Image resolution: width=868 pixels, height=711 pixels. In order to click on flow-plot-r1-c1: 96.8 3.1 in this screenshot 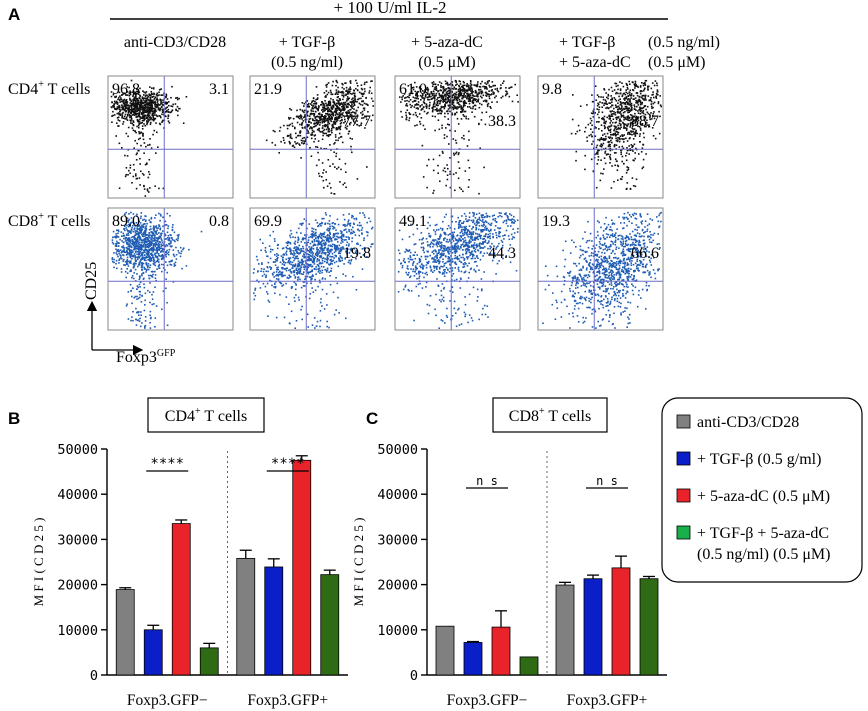, I will do `click(170, 137)`.